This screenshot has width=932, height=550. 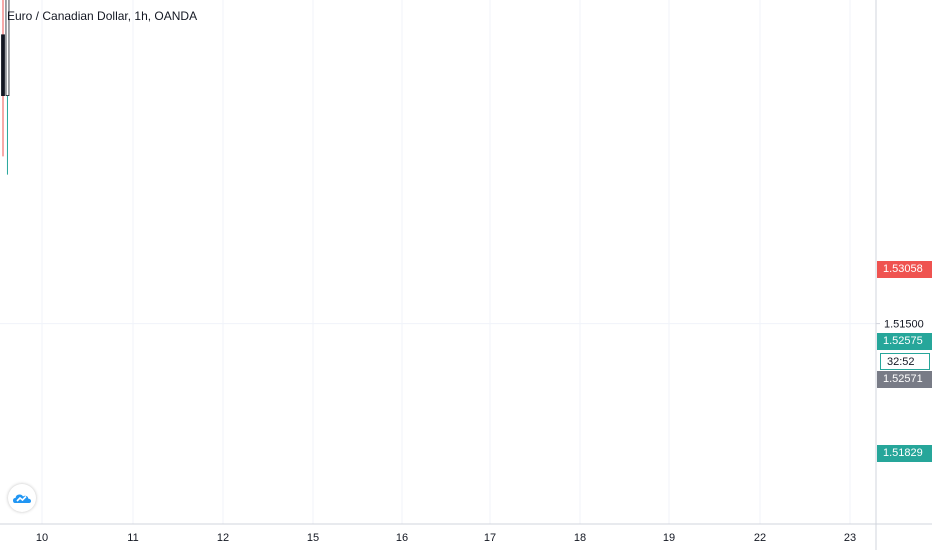 What do you see at coordinates (313, 538) in the screenshot?
I see `time-tick-label: 15` at bounding box center [313, 538].